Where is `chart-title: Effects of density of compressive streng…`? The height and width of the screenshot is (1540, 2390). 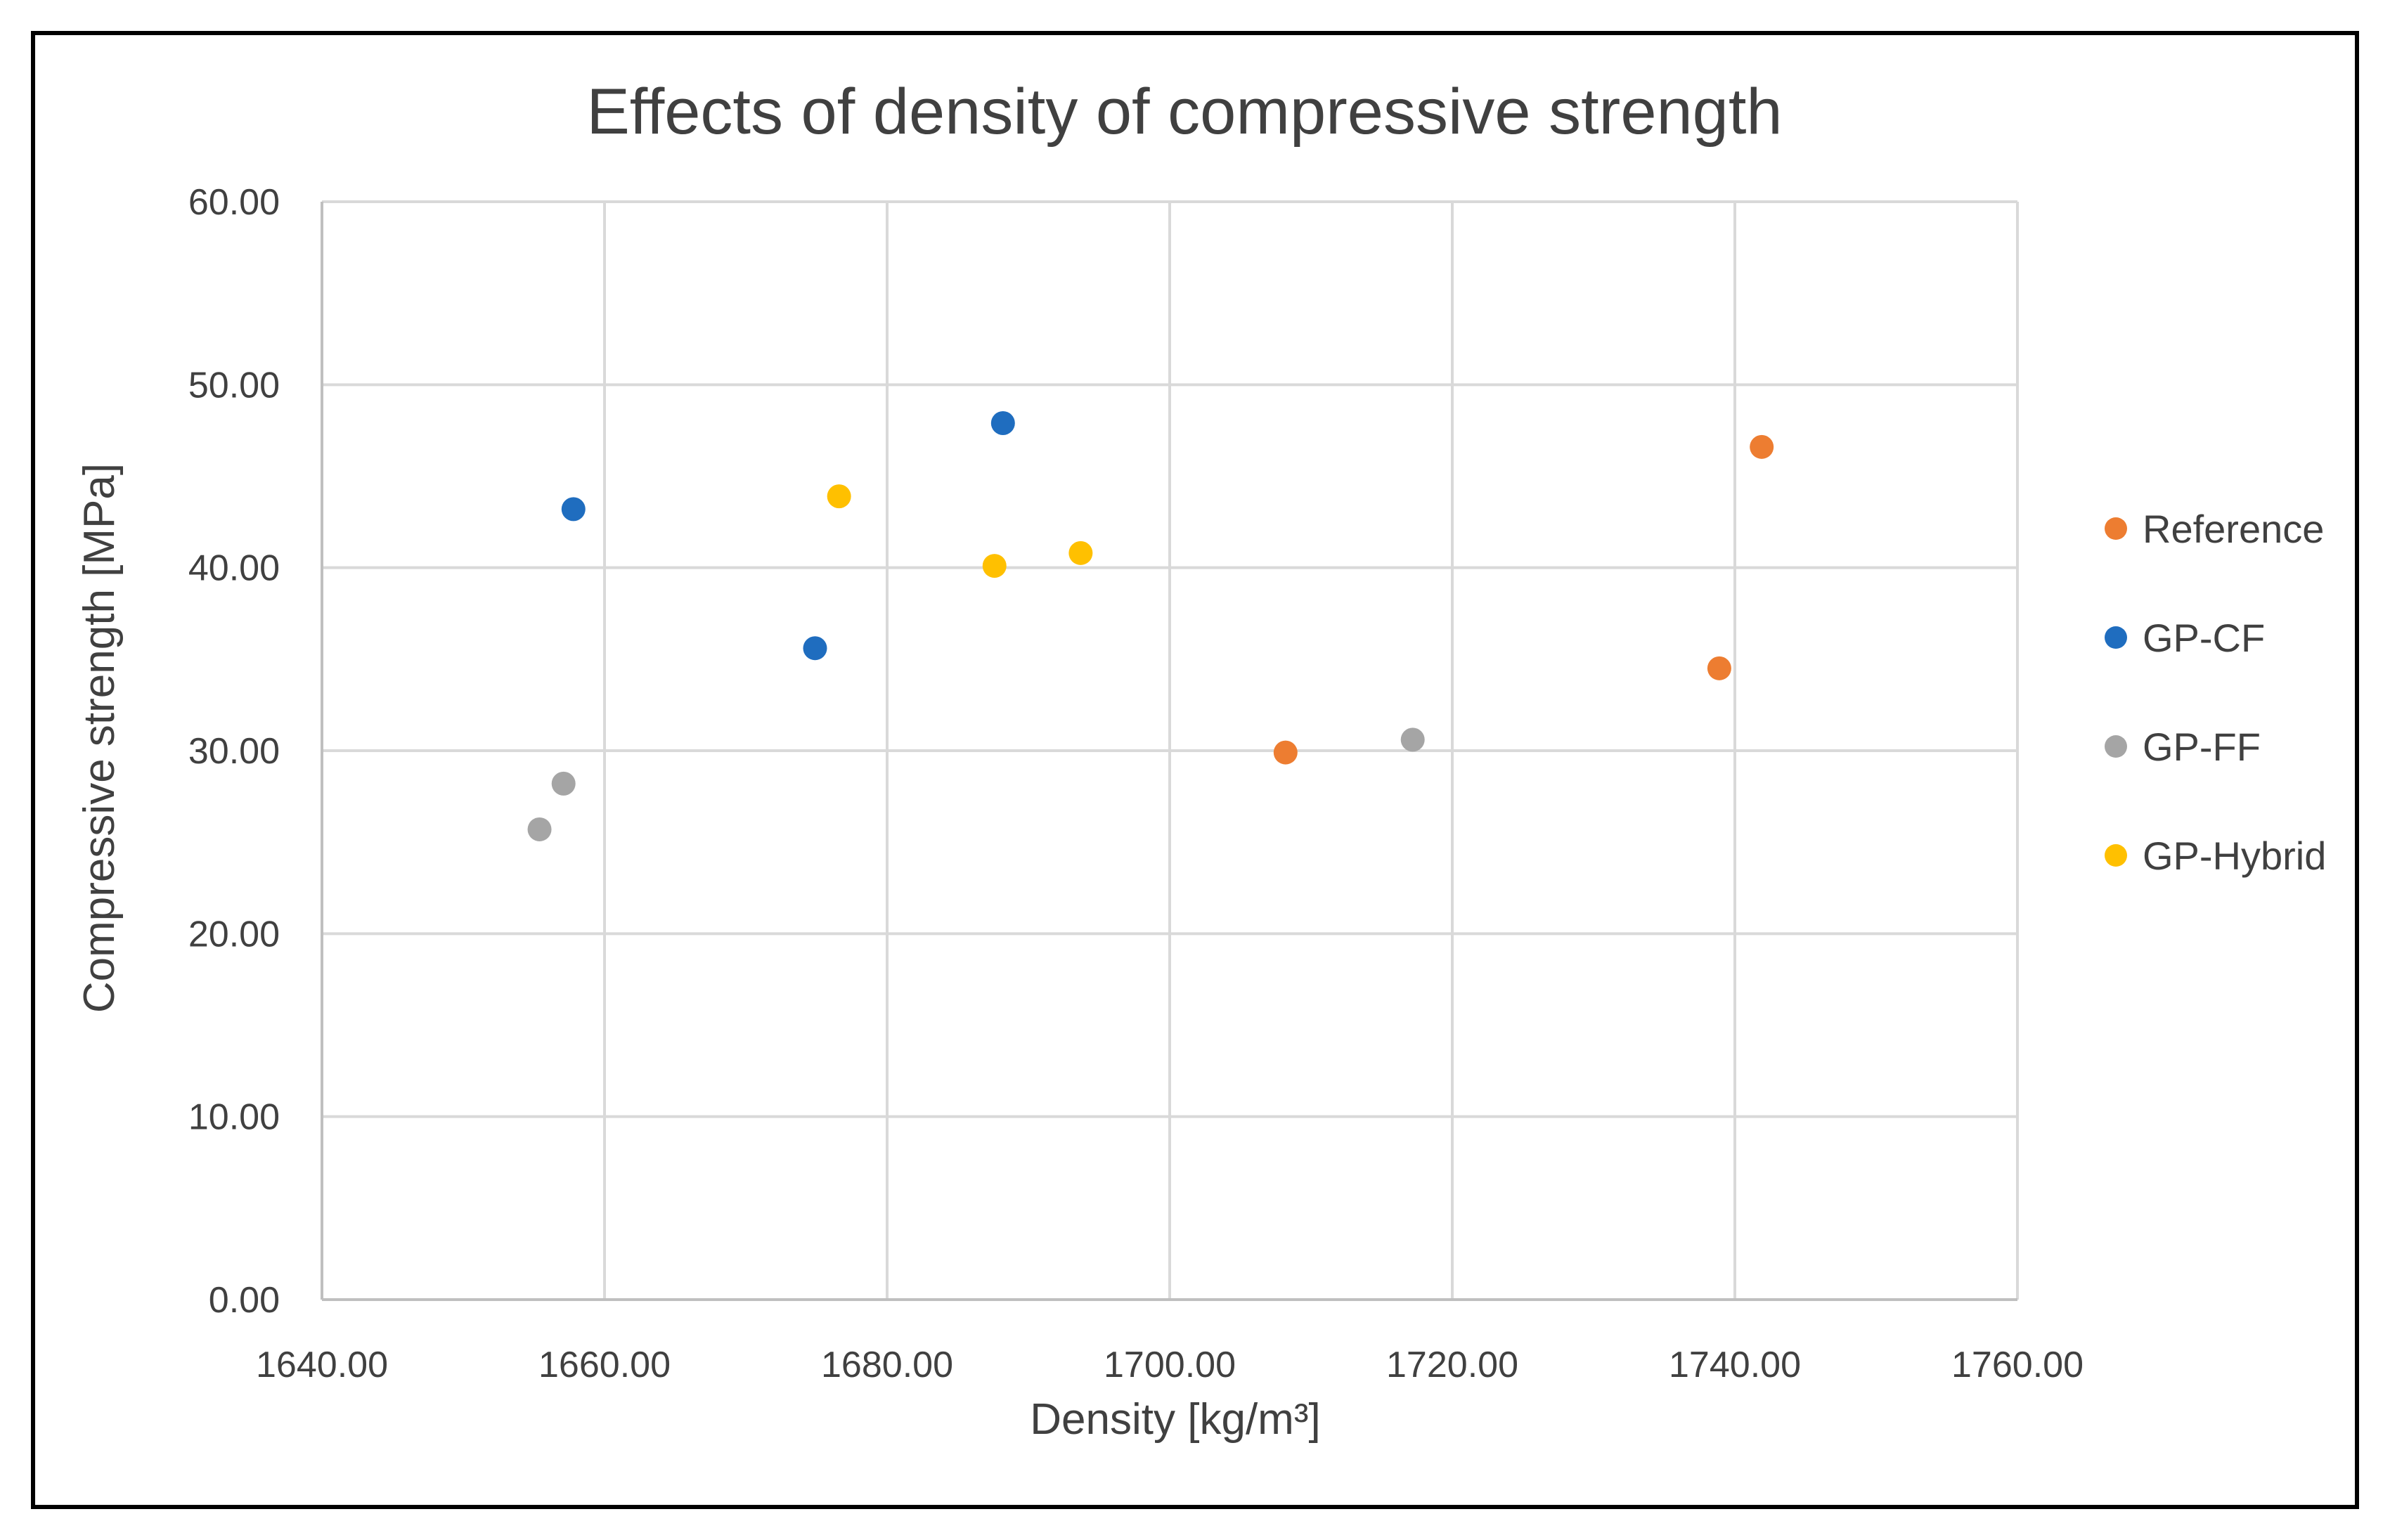 chart-title: Effects of density of compressive streng… is located at coordinates (1184, 112).